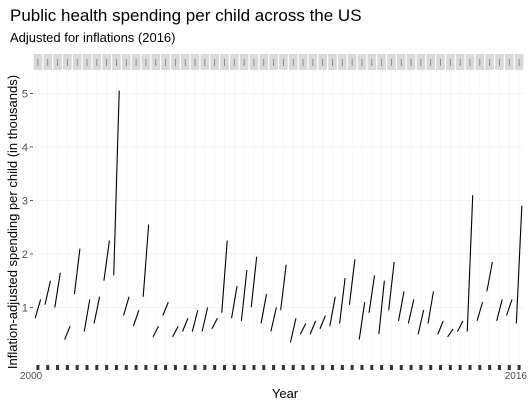  Describe the element at coordinates (25, 148) in the screenshot. I see `y-tick-label: 4` at that location.